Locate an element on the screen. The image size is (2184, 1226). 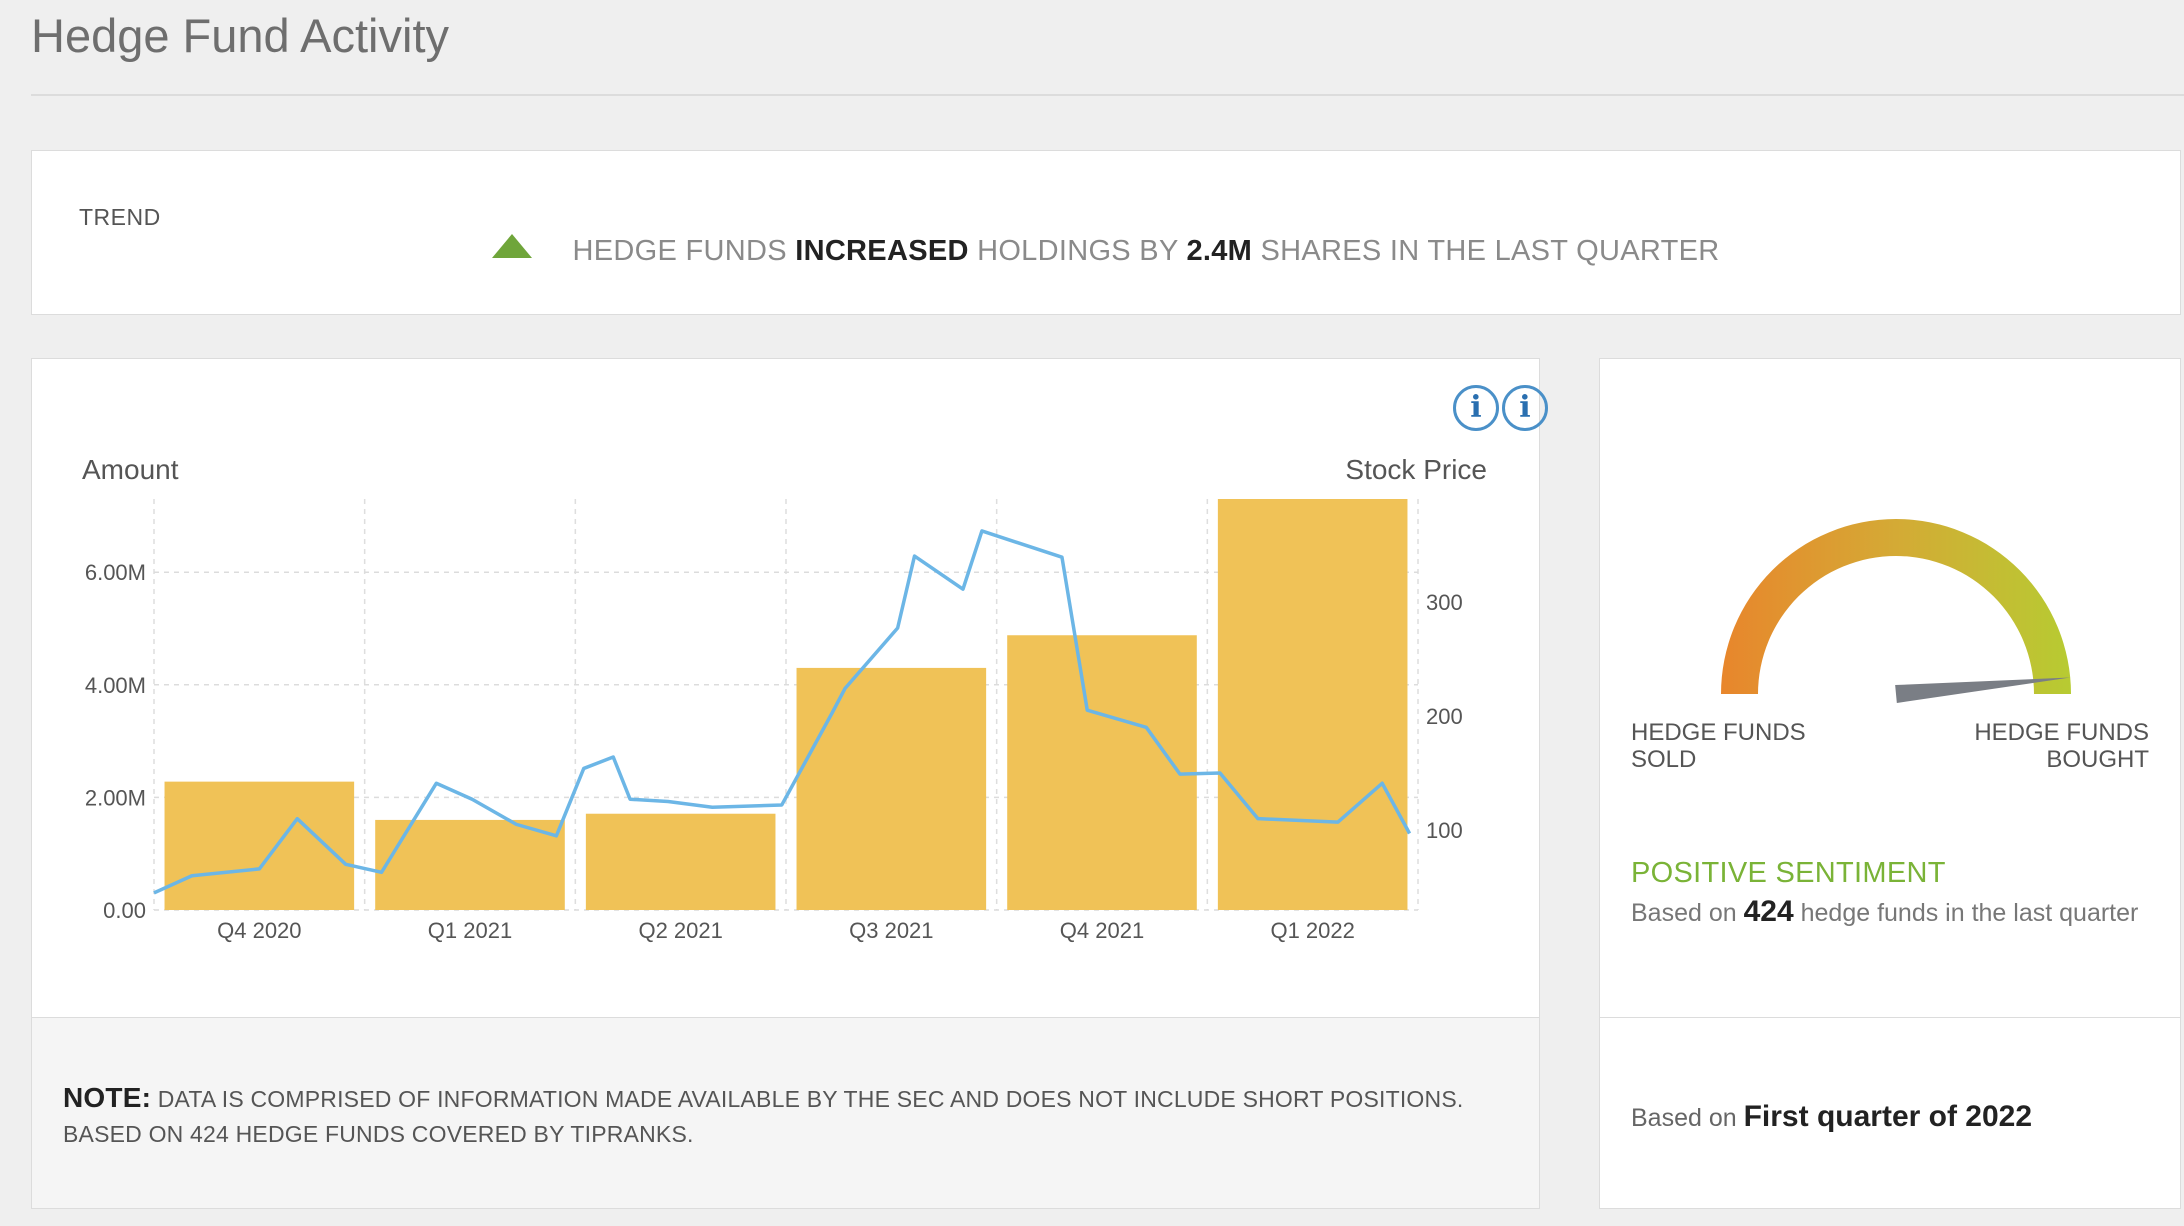
trend-middle: HOLDINGS BY is located at coordinates (1078, 251).